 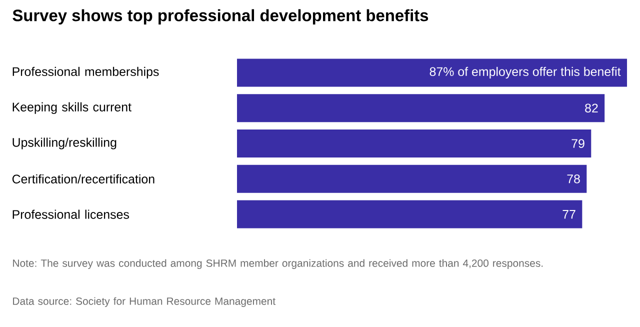 I want to click on y-tick-label: Professional memberships, so click(x=85, y=72).